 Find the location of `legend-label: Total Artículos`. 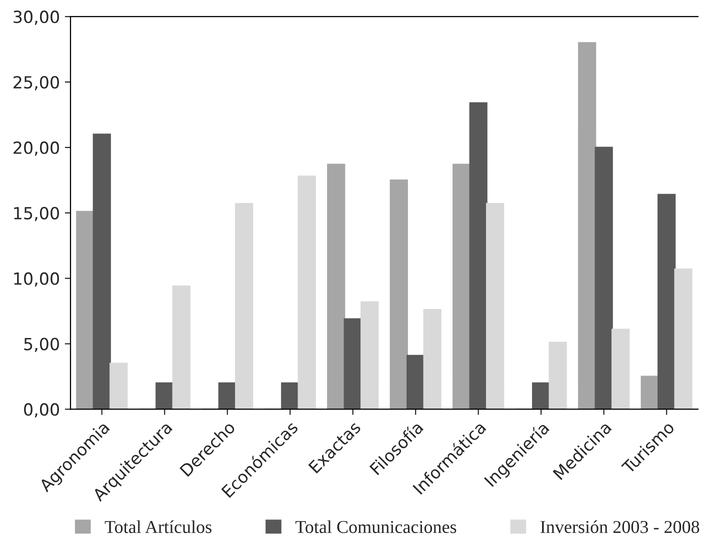

legend-label: Total Artículos is located at coordinates (158, 527).